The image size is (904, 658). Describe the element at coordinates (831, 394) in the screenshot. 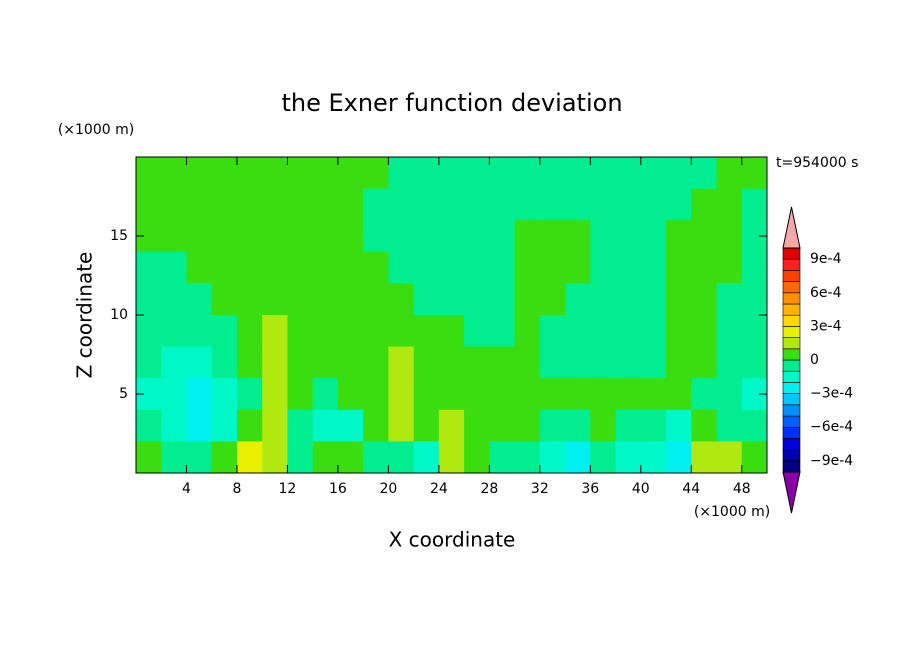

I see `colorbar-tick-label: −3e-4` at that location.